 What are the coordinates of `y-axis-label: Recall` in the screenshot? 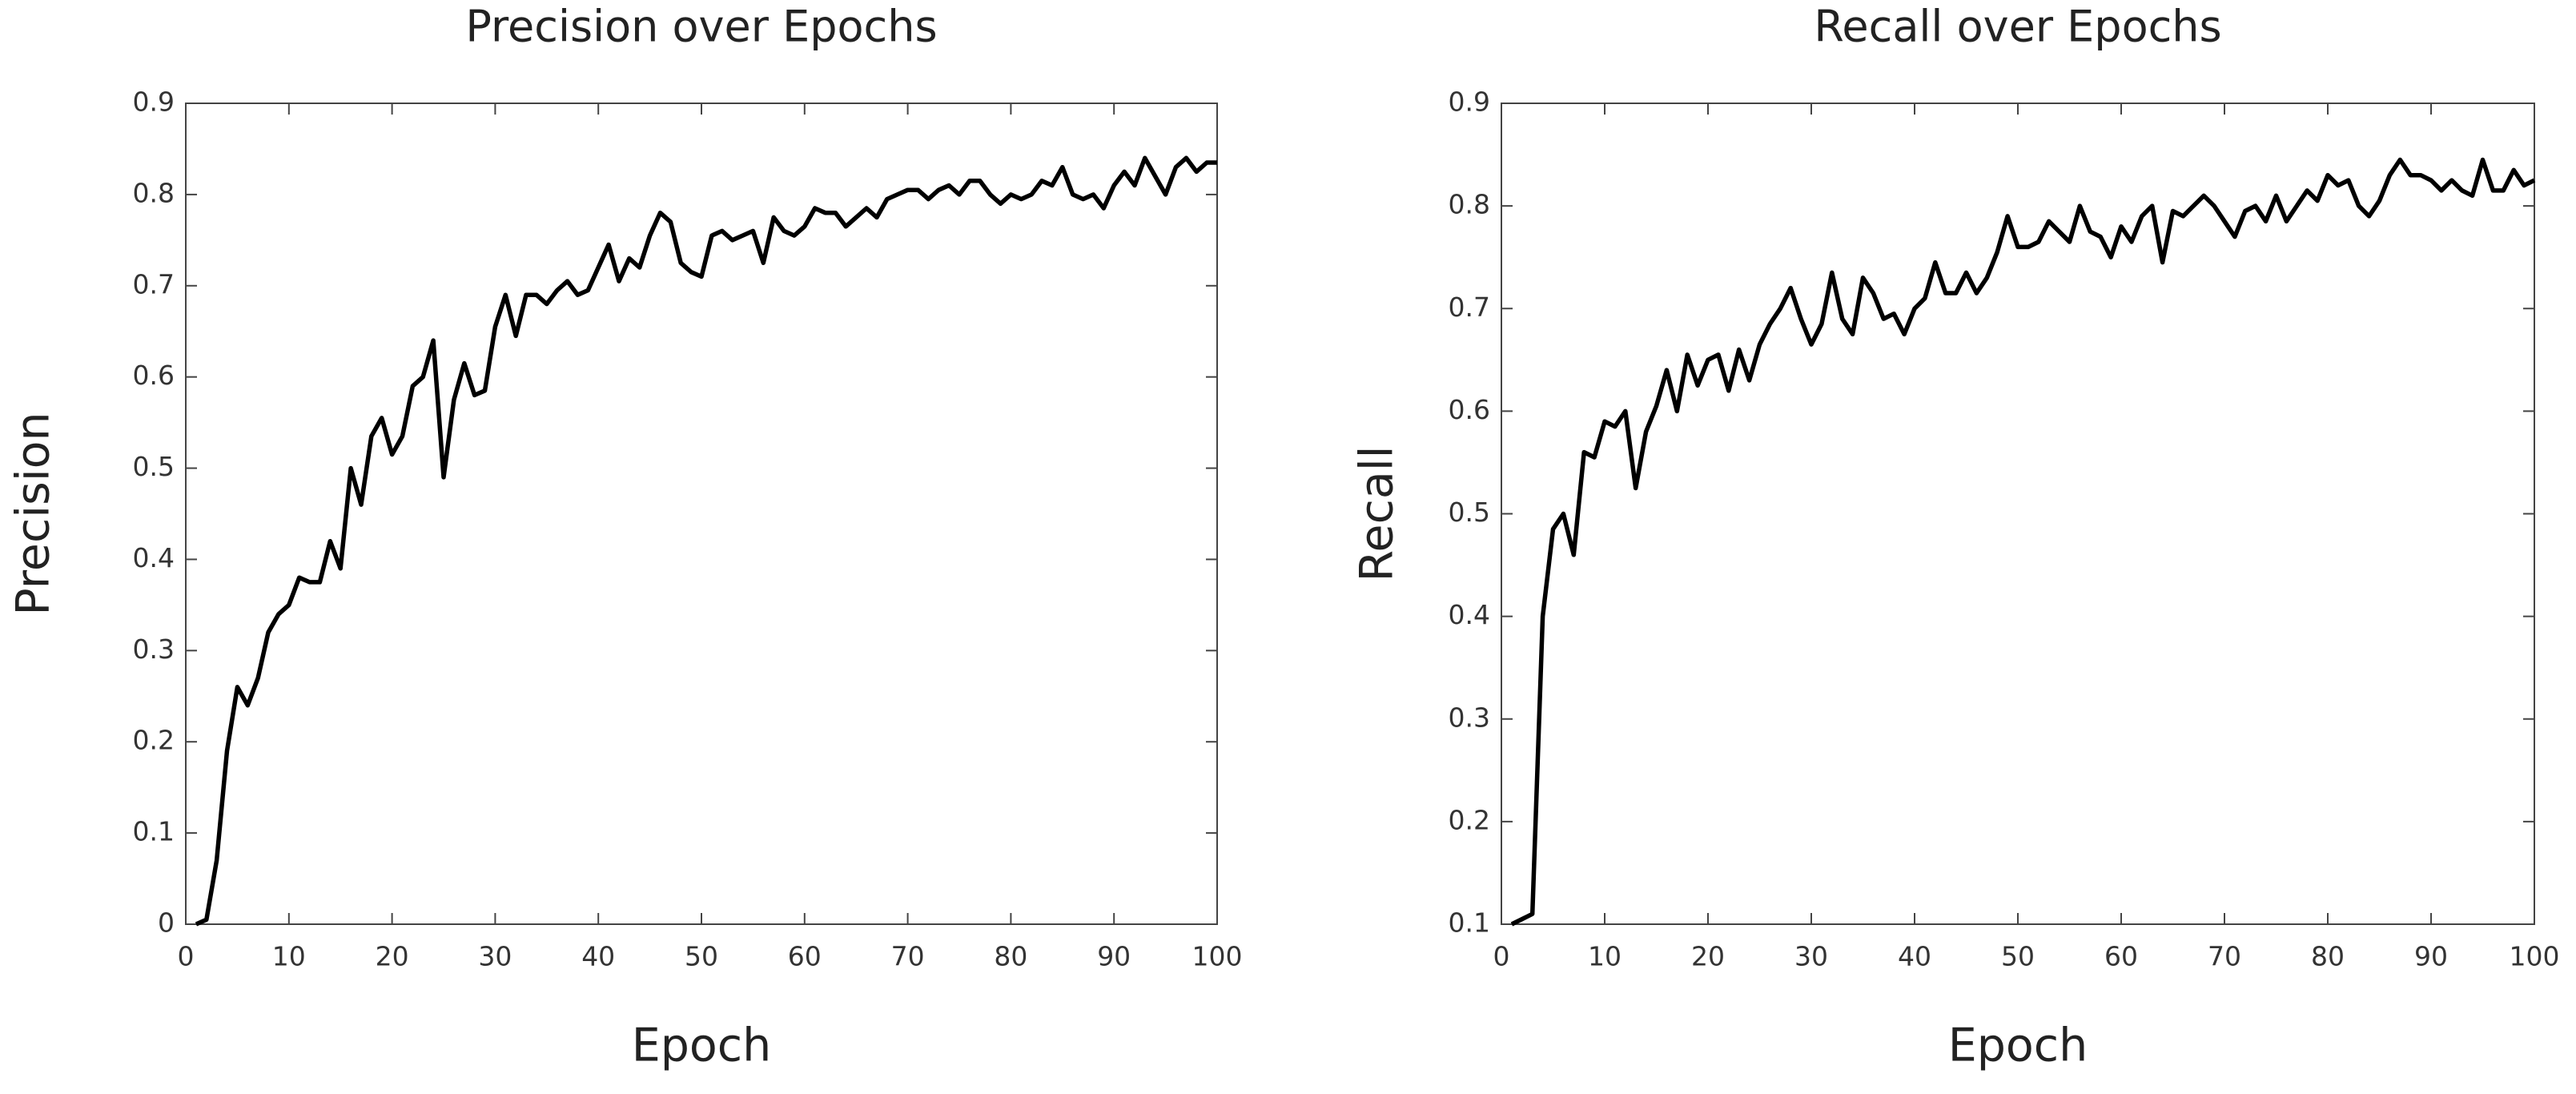 It's located at (1377, 513).